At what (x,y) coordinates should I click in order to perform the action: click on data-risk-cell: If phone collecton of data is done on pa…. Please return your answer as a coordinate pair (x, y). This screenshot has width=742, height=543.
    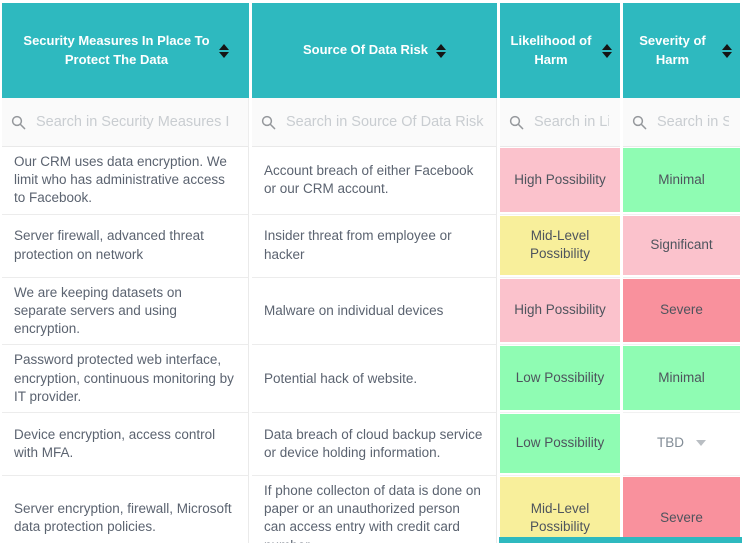
    Looking at the image, I should click on (374, 509).